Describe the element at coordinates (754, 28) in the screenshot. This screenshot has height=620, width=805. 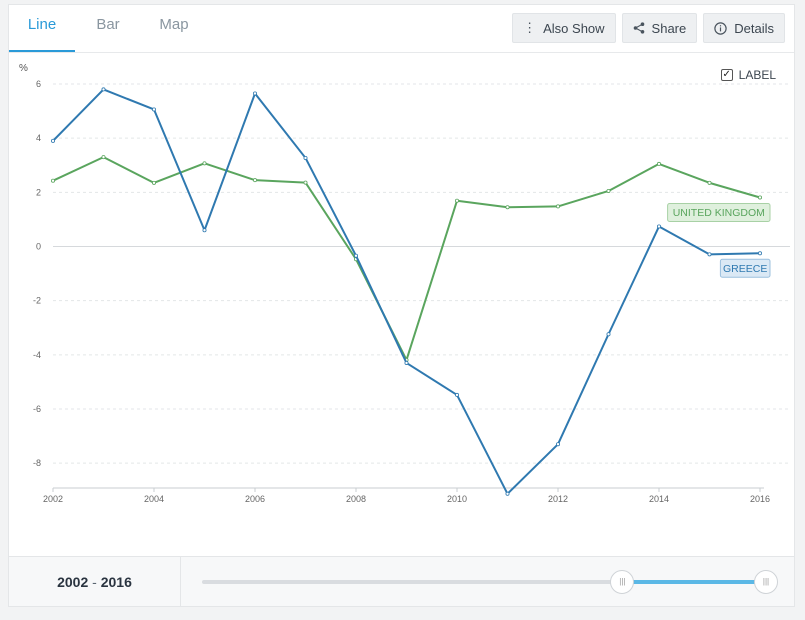
I see `details-label: Details` at that location.